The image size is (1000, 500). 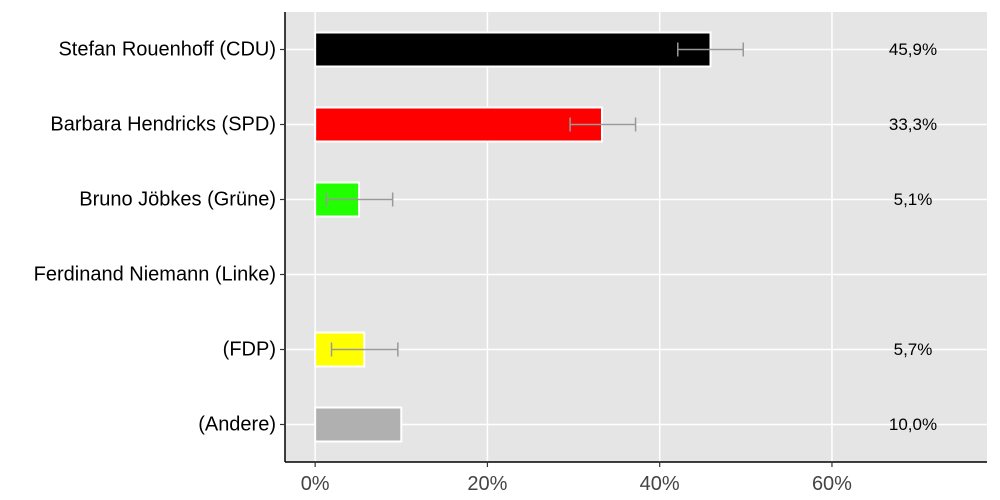 I want to click on category-label: (FDP), so click(x=249, y=350).